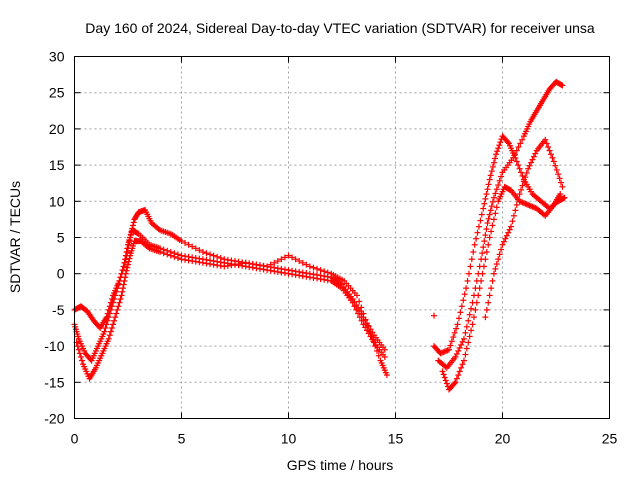 The height and width of the screenshot is (480, 640). What do you see at coordinates (344, 439) in the screenshot?
I see `x-tick-labels: 0 5 10 15 20 25` at bounding box center [344, 439].